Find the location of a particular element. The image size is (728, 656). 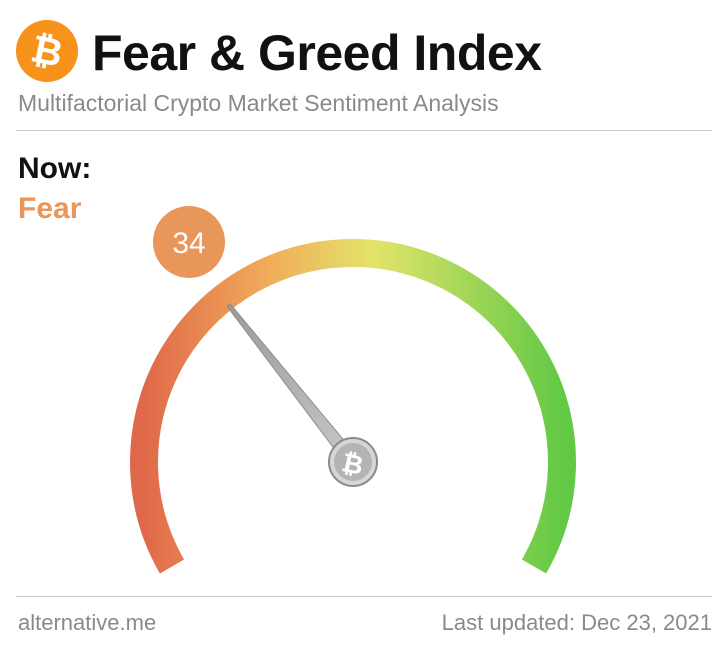

now-label: Now: is located at coordinates (55, 168).